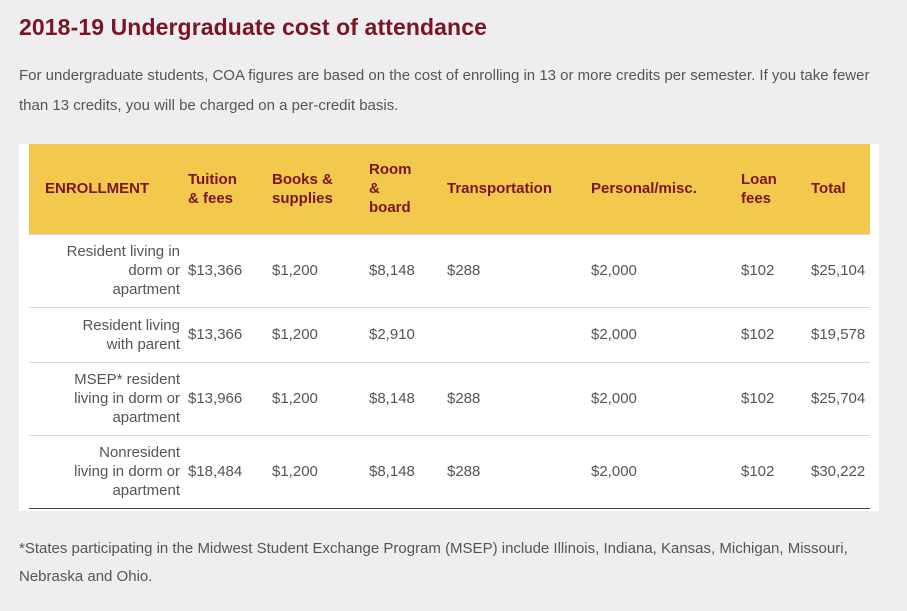  What do you see at coordinates (402, 189) in the screenshot?
I see `header-room-board: Room & board` at bounding box center [402, 189].